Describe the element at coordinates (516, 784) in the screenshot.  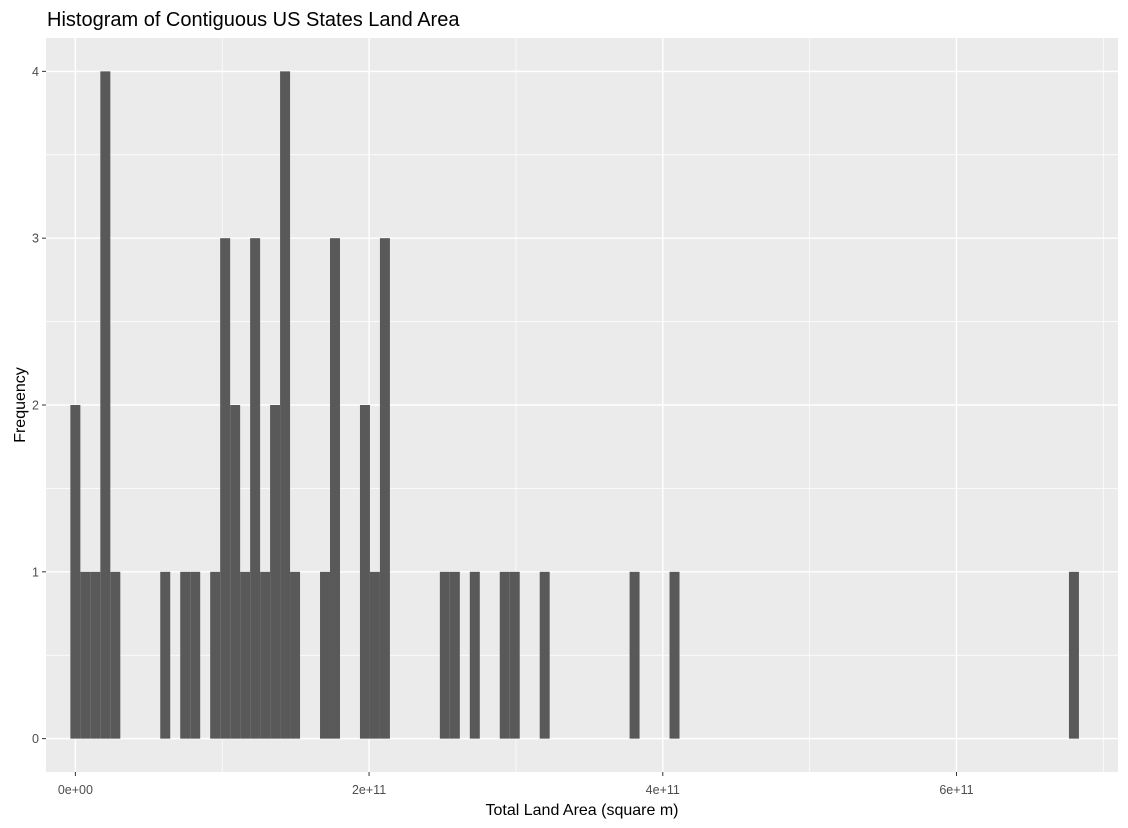
I see `x-axis-ticks: 0e+00 2e+11 4e+11 6e+11` at that location.